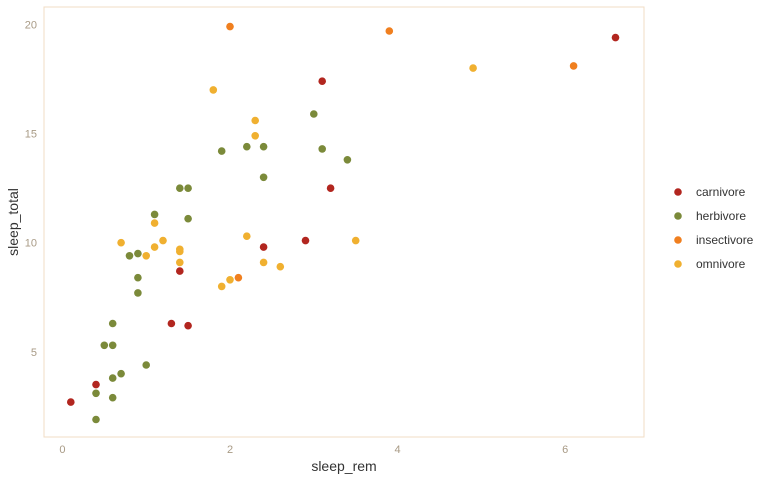 The image size is (768, 480). What do you see at coordinates (31, 244) in the screenshot?
I see `y-tick-label: 10` at bounding box center [31, 244].